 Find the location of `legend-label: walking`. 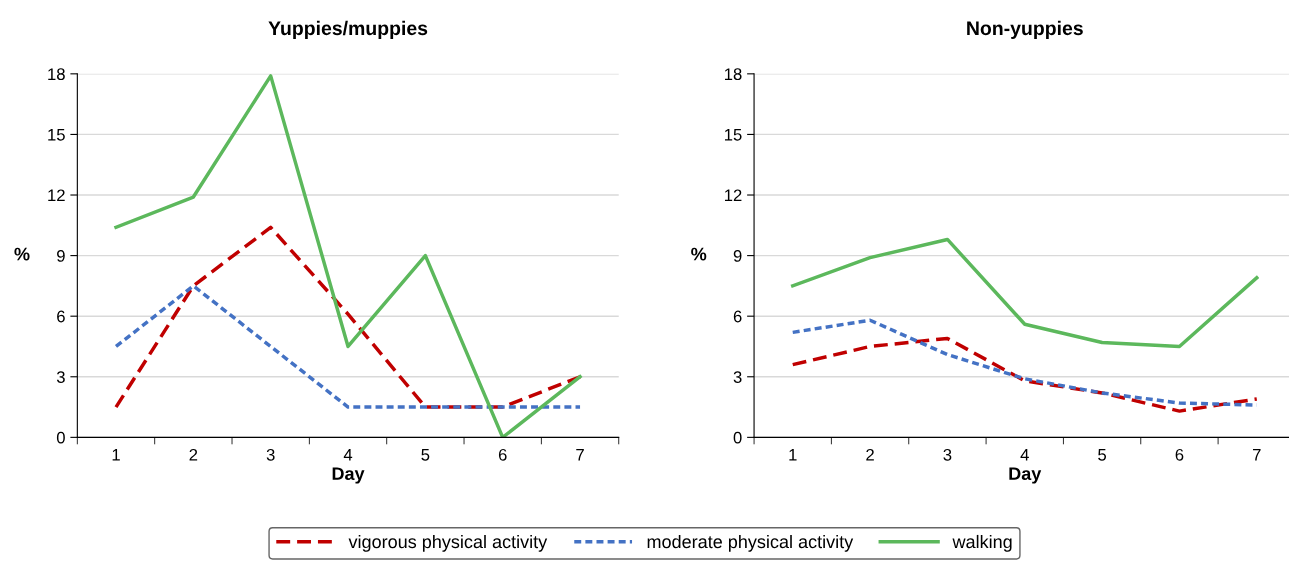

legend-label: walking is located at coordinates (982, 543).